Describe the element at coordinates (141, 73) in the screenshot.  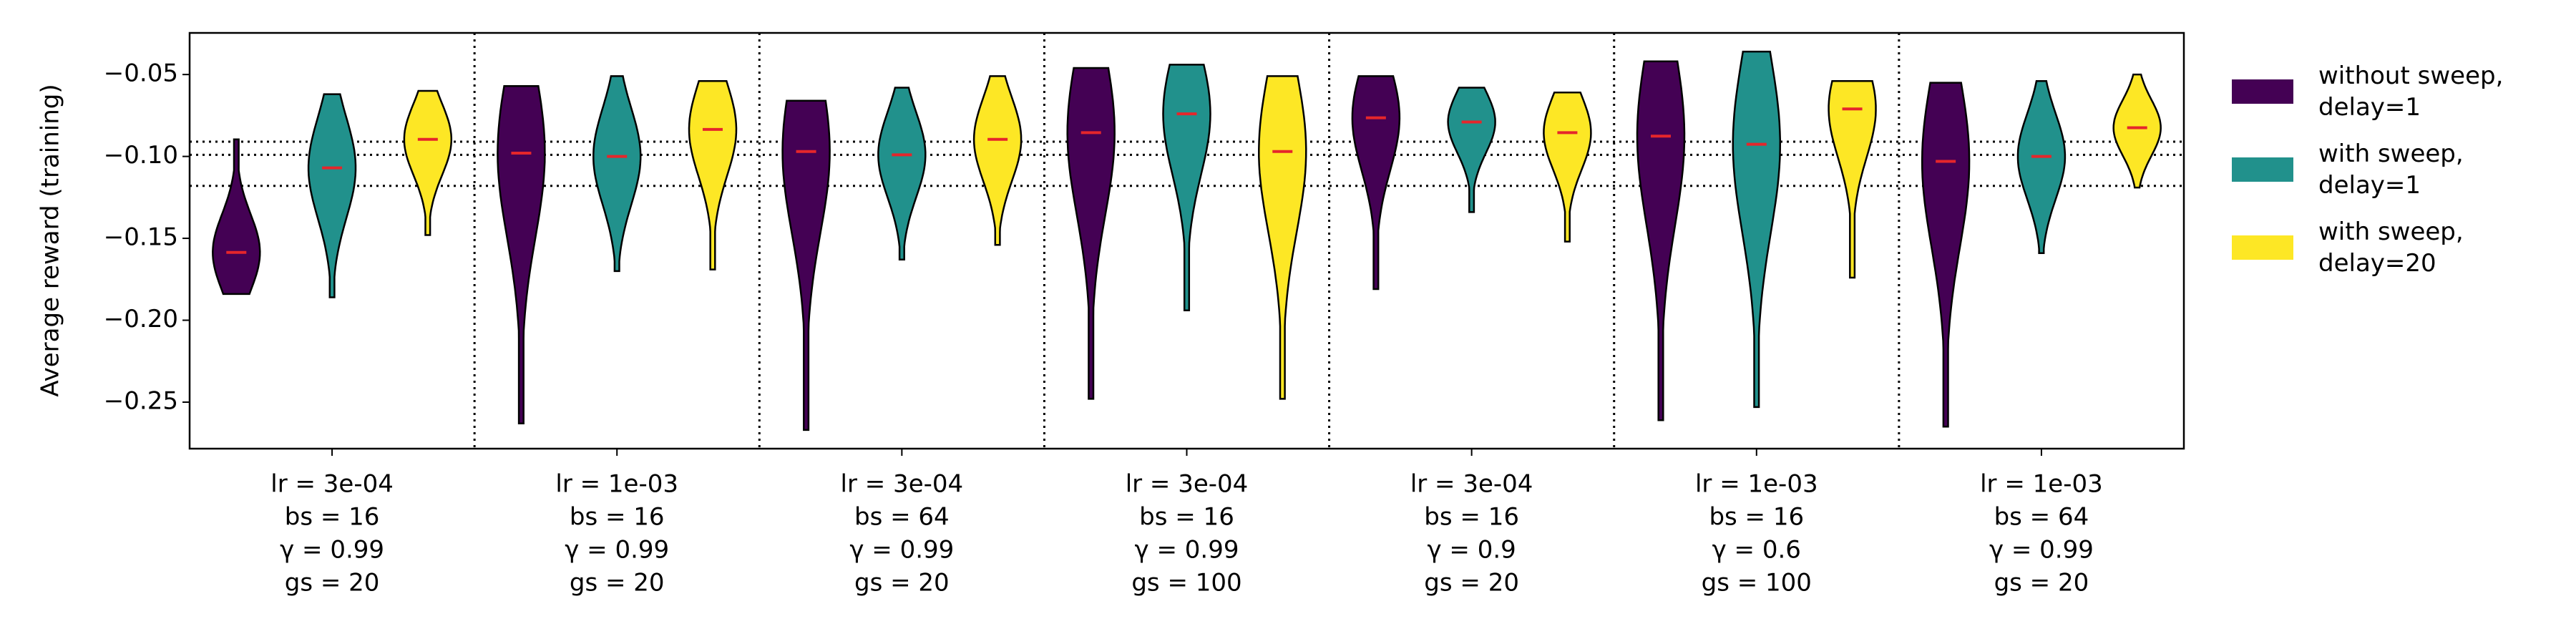
I see `y-tick-label: −0.05` at that location.